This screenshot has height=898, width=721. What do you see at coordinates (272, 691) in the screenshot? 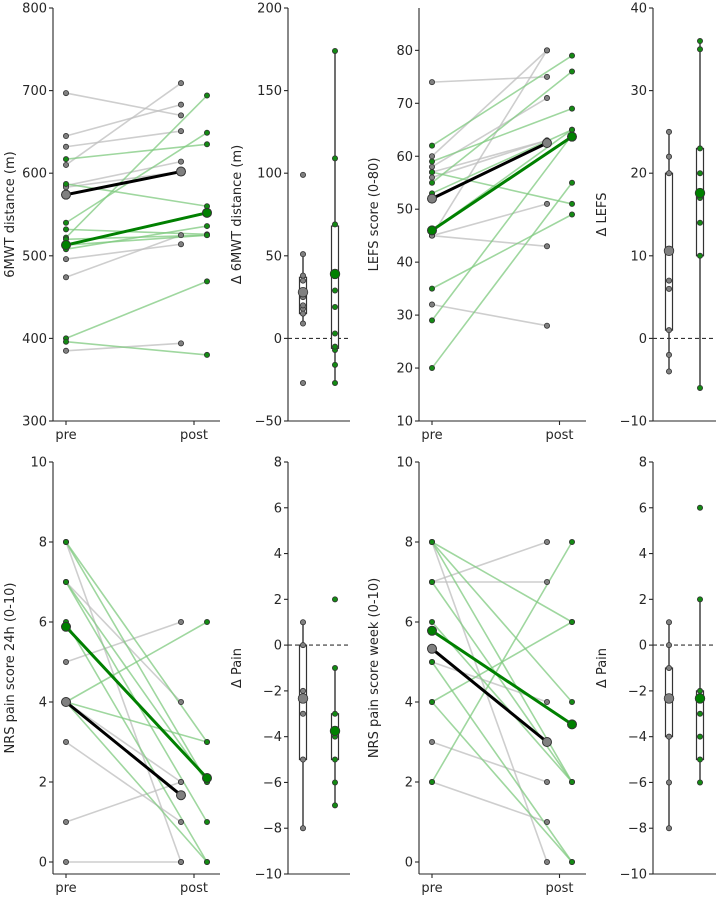
I see `y-tick-label: −2` at bounding box center [272, 691].